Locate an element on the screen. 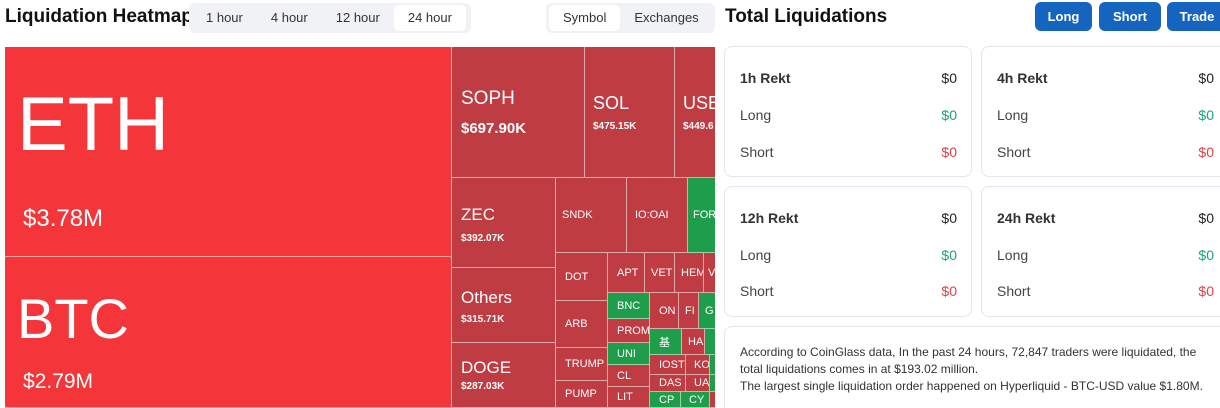 The height and width of the screenshot is (408, 1220). tile-symbol: PROM is located at coordinates (633, 330).